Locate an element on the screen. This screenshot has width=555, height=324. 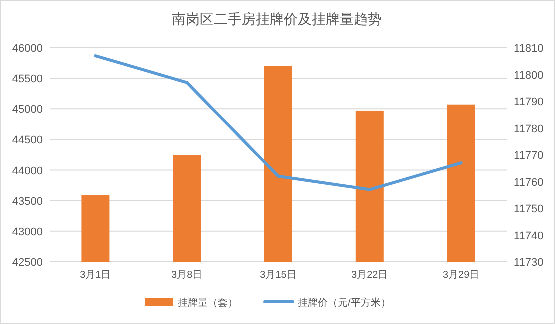
y-tick-label: 44500 is located at coordinates (27, 140).